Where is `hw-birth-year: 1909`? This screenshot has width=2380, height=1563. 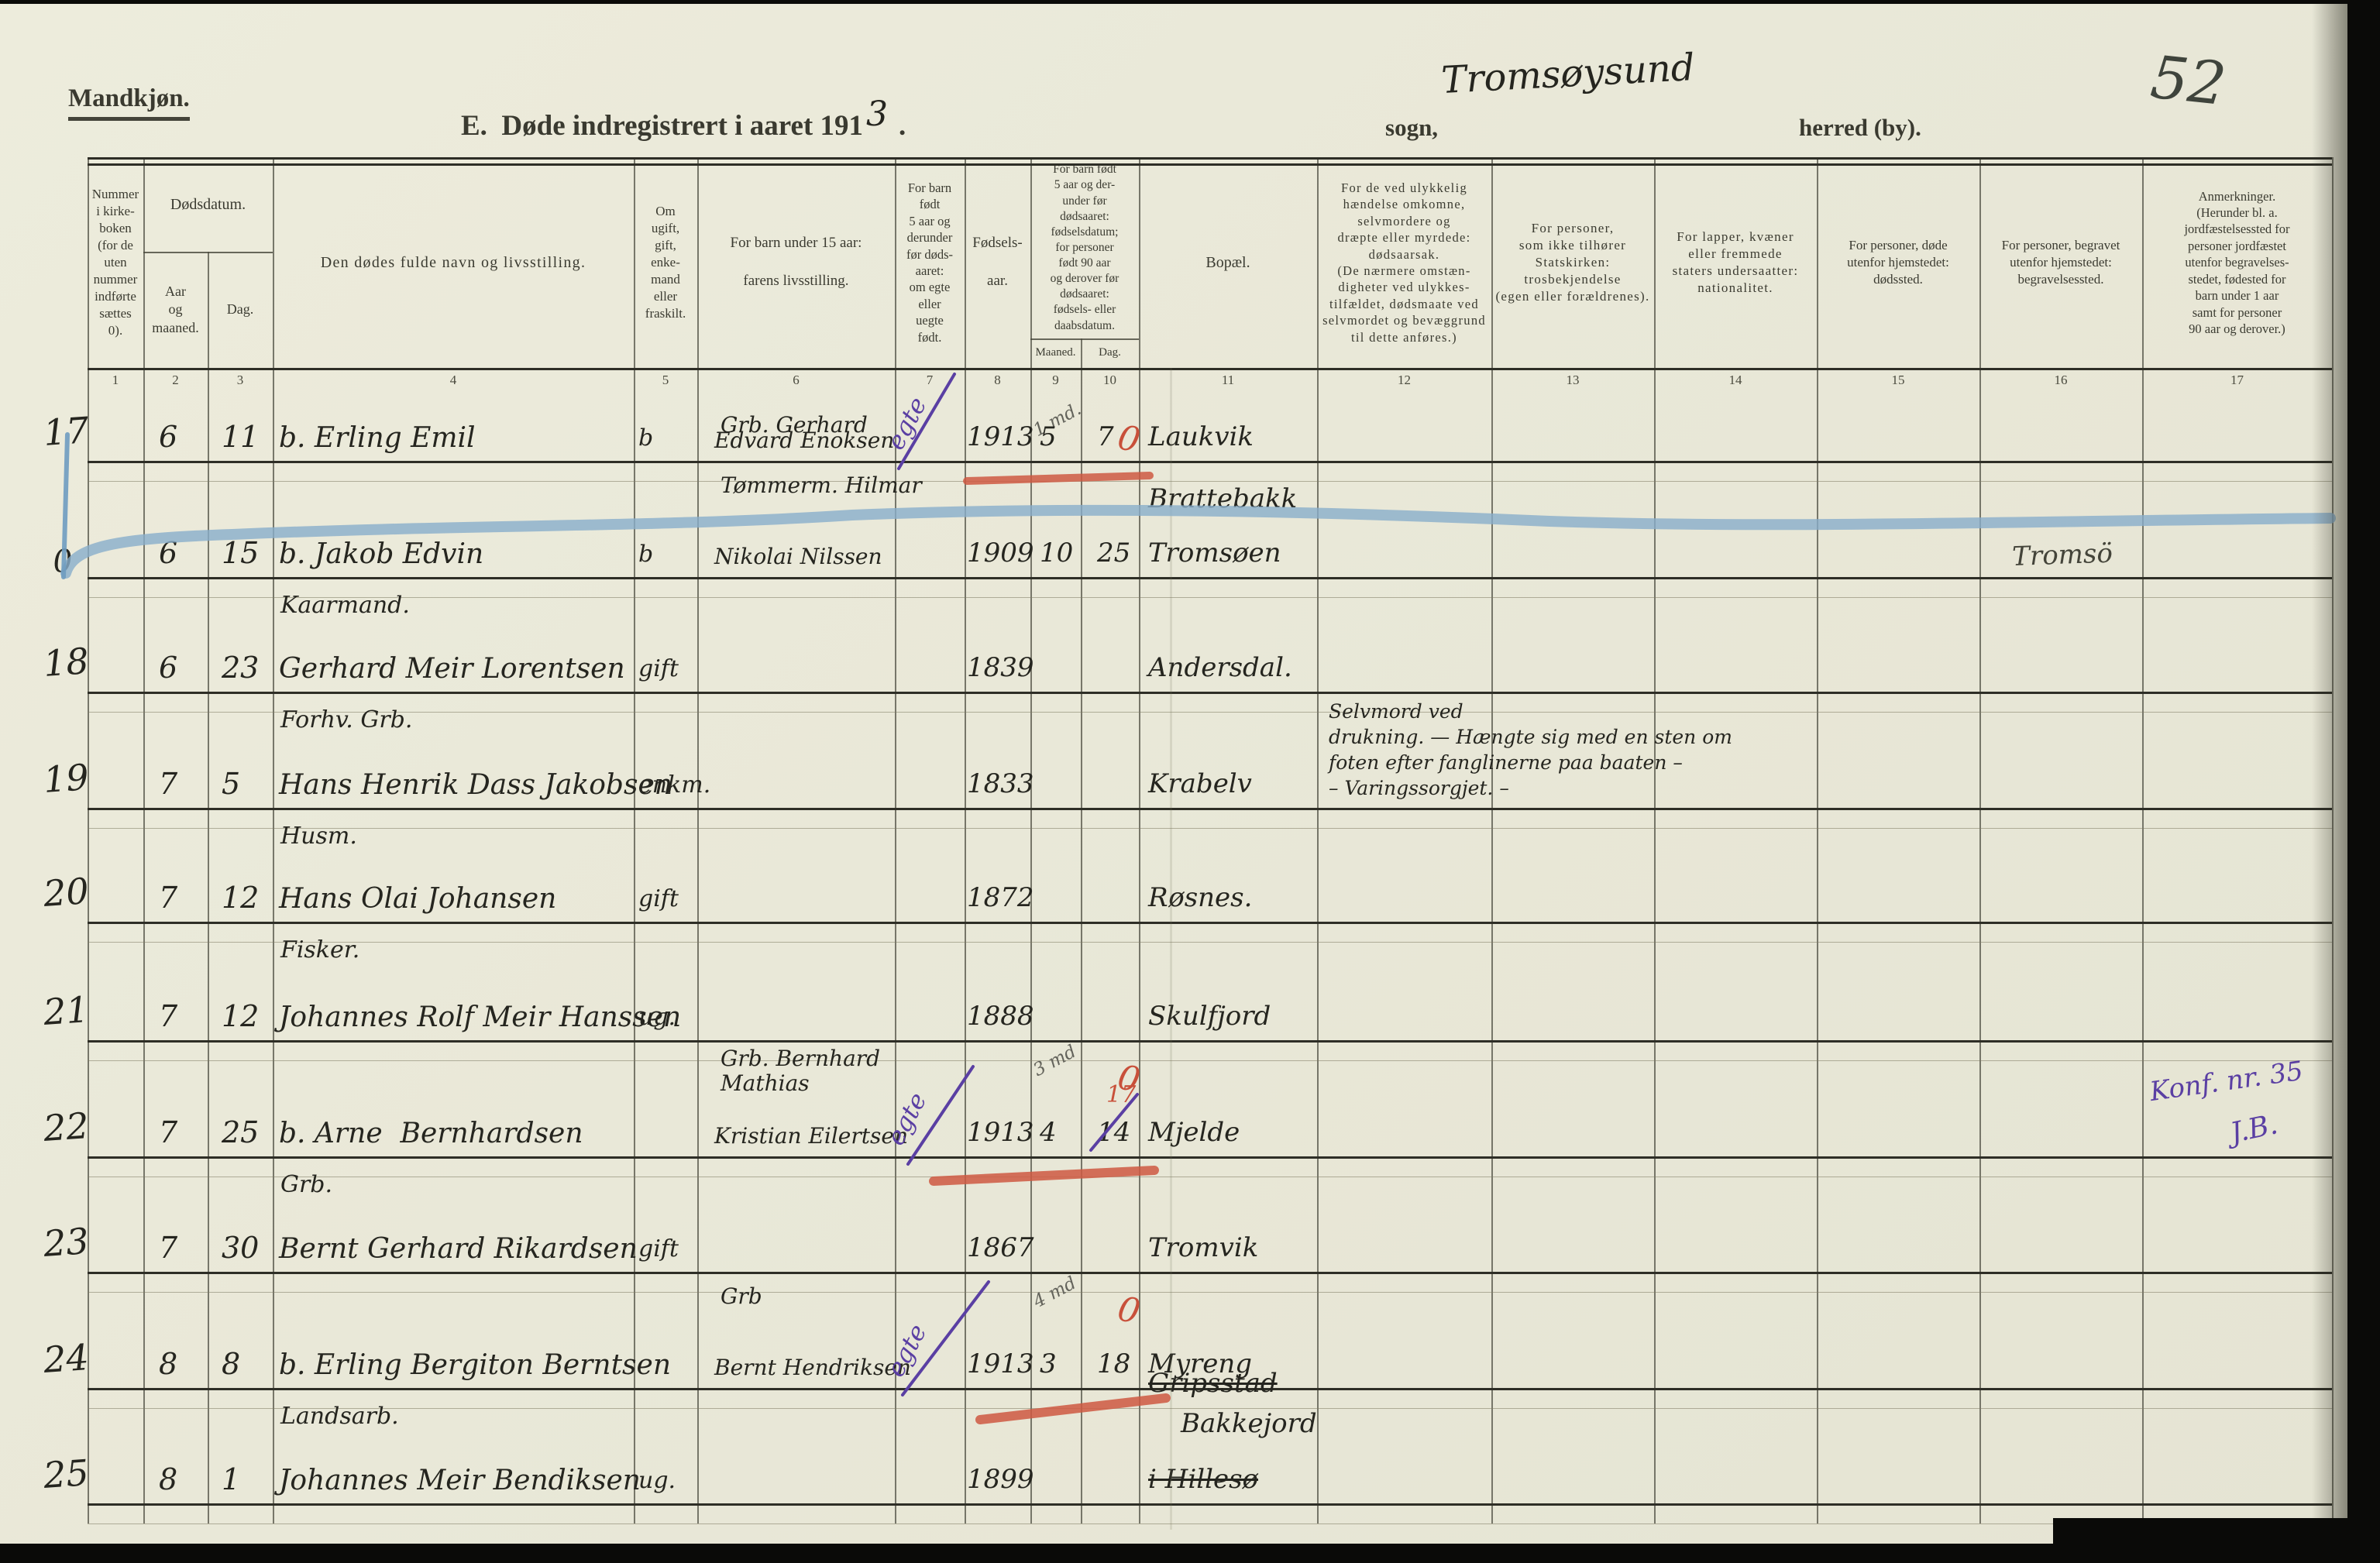 hw-birth-year: 1909 is located at coordinates (1001, 553).